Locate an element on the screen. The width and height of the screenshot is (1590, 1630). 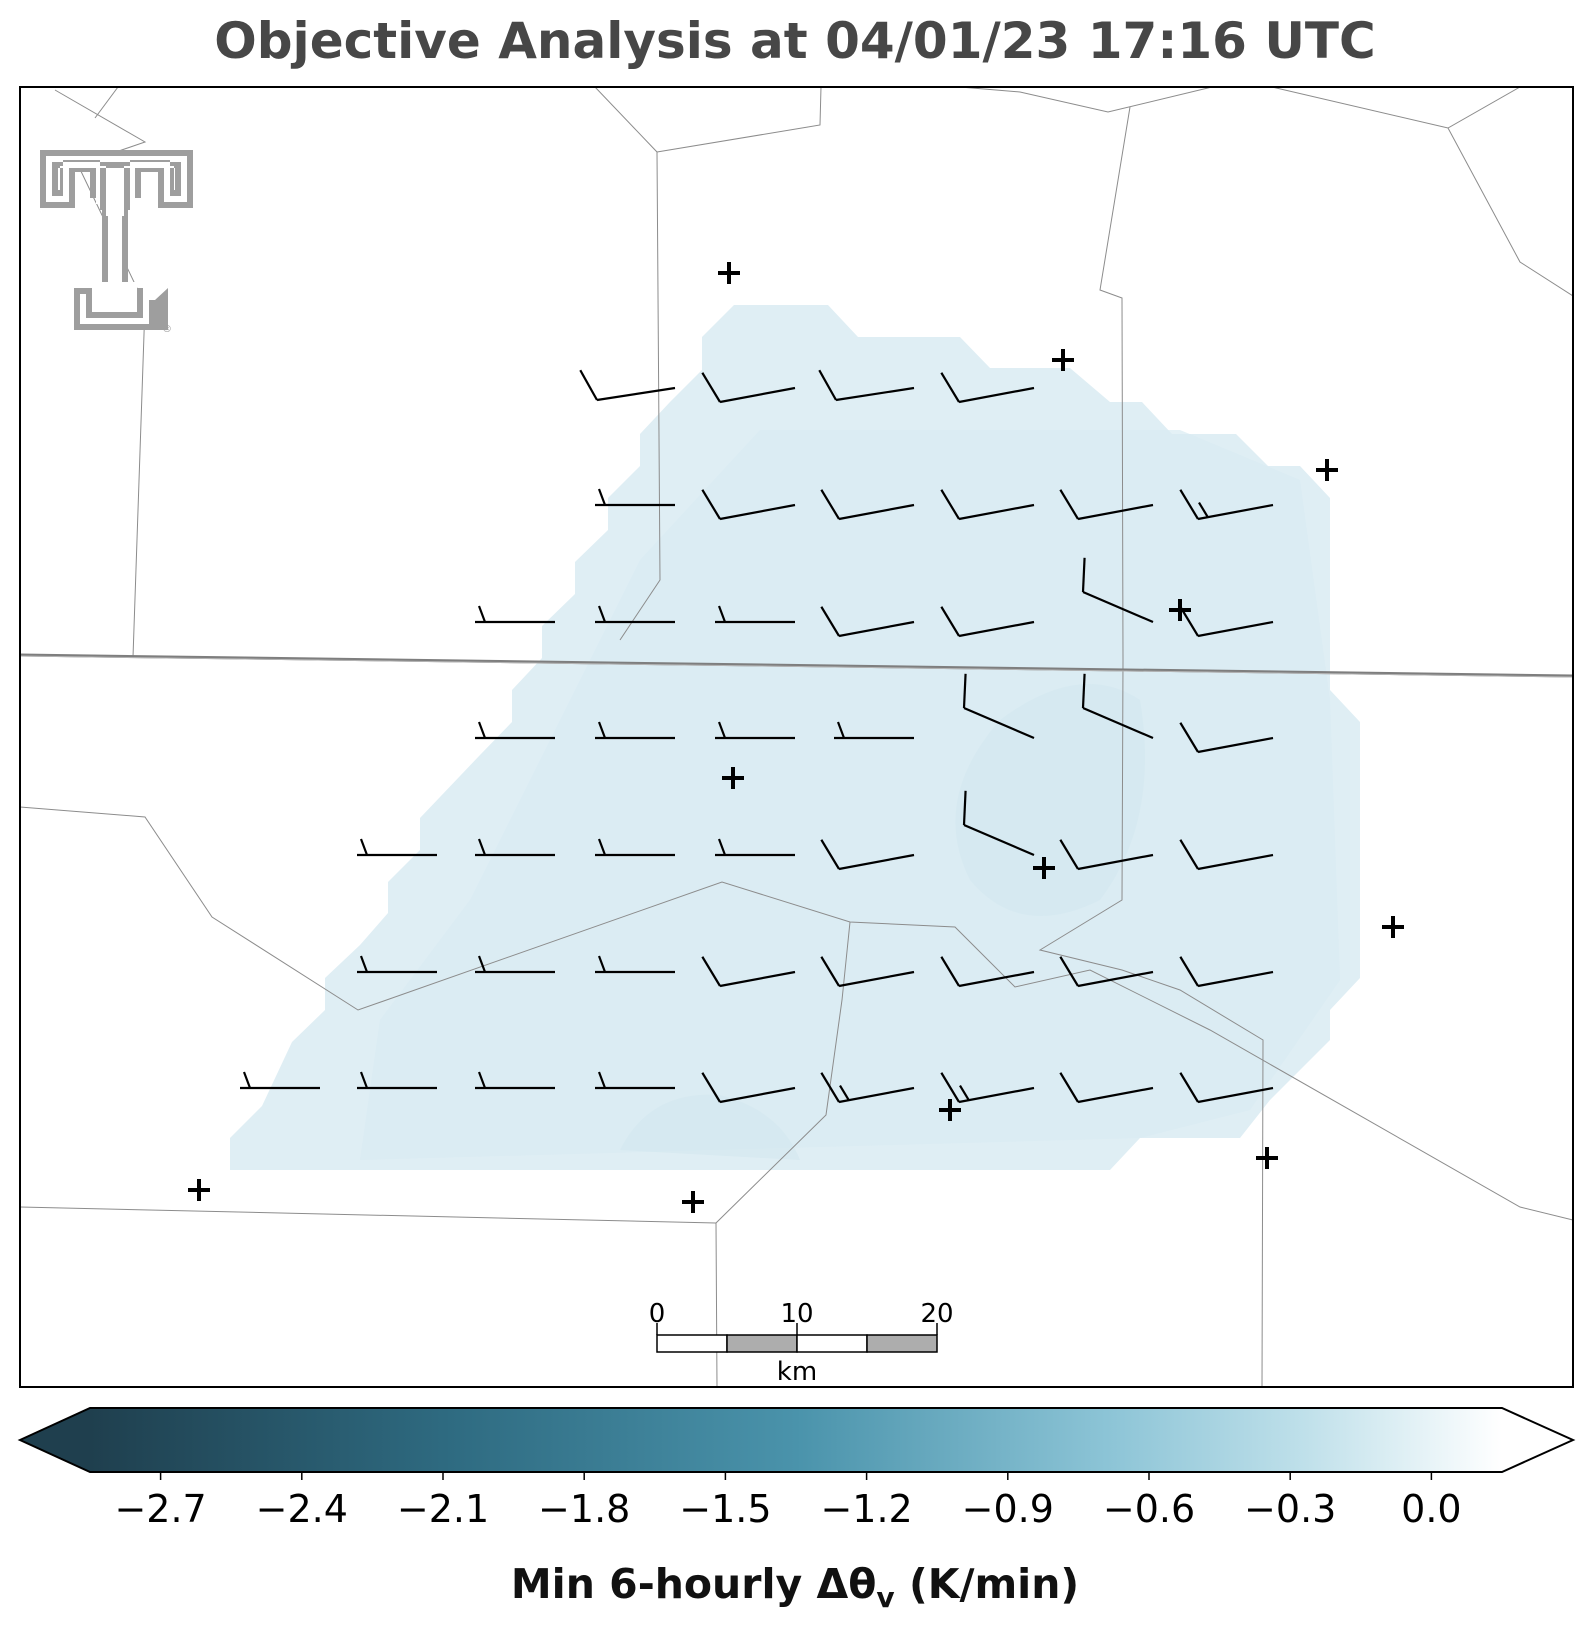
scale-bar: 0 10 20 km is located at coordinates (801, 1343).